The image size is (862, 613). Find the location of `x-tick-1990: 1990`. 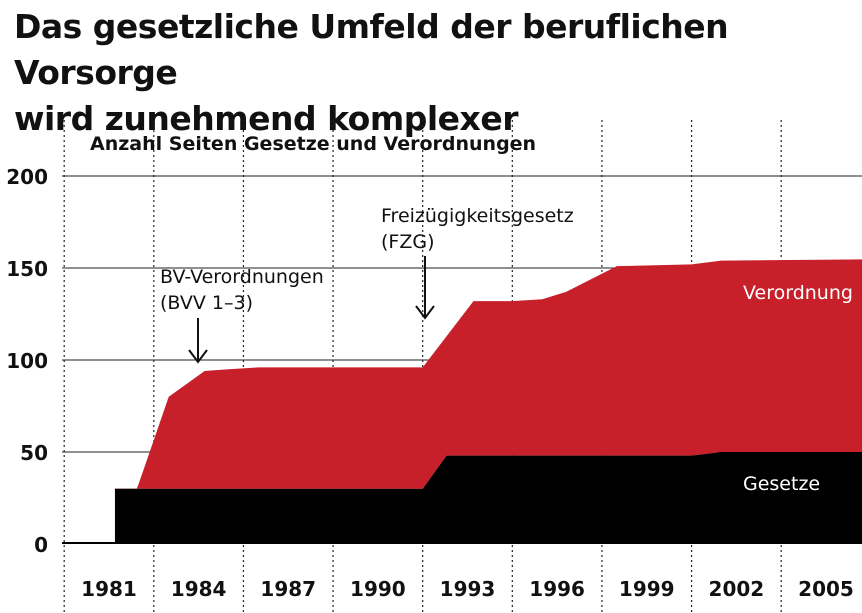

x-tick-1990: 1990 is located at coordinates (378, 589).